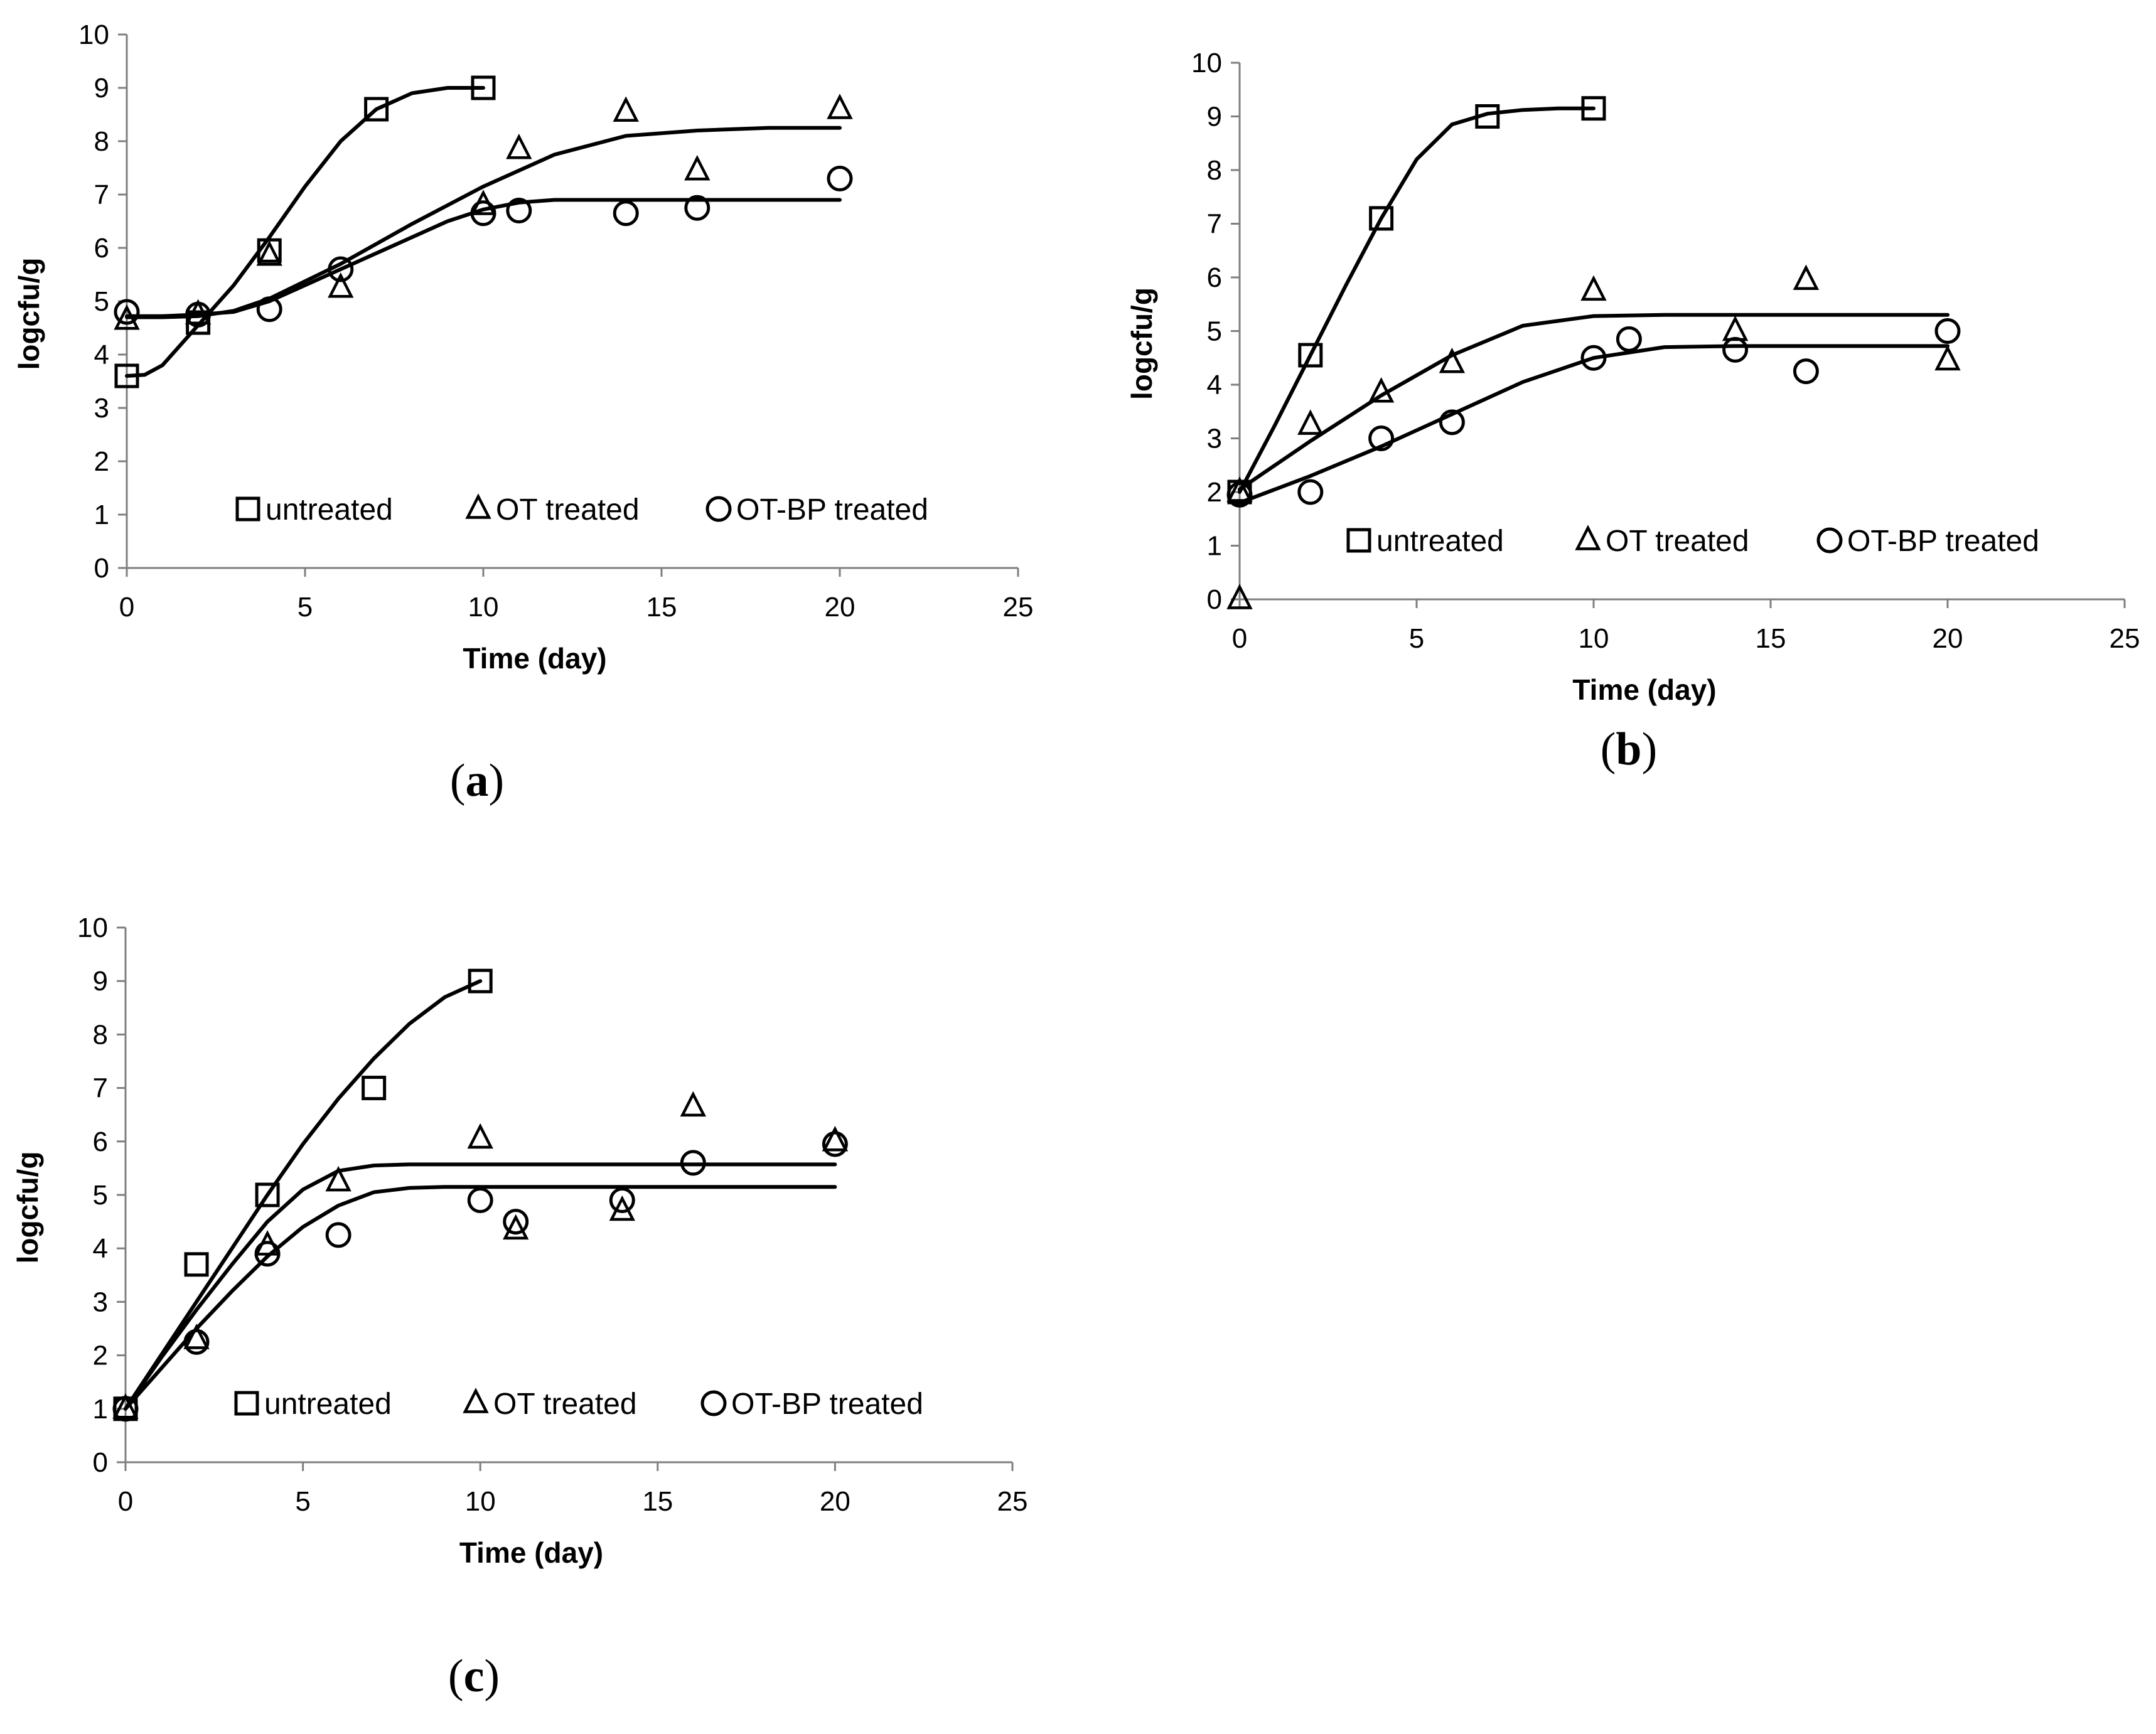  Describe the element at coordinates (2125, 638) in the screenshot. I see `x-tick-label: 25` at that location.